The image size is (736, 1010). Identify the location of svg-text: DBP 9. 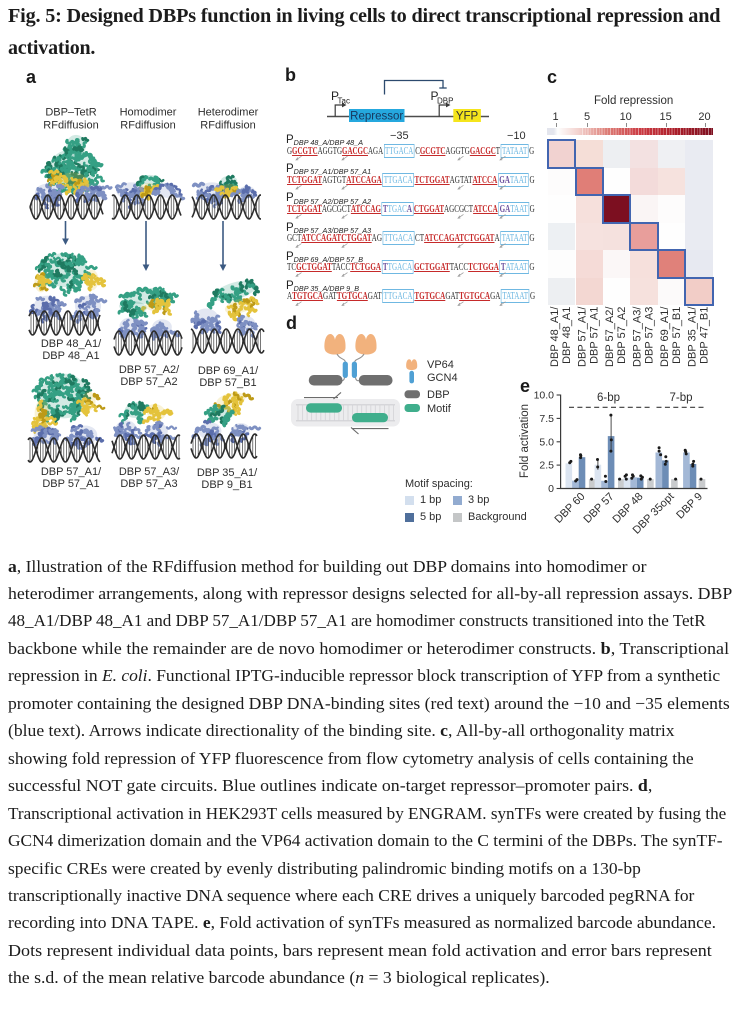
(689, 506).